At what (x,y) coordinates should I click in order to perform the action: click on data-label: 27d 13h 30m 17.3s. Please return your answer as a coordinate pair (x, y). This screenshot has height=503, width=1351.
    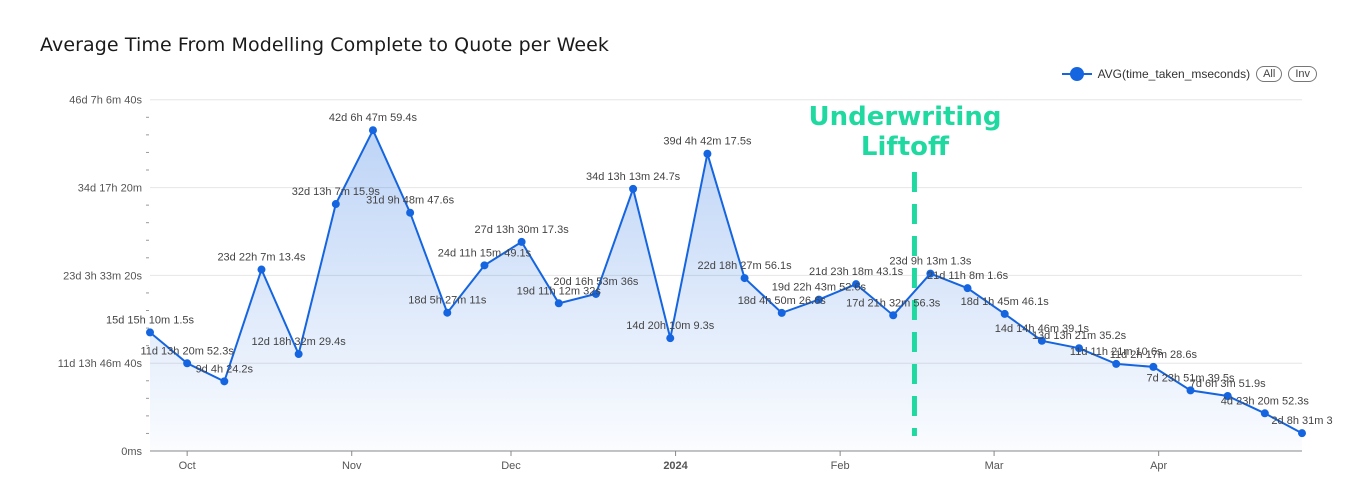
    Looking at the image, I should click on (522, 230).